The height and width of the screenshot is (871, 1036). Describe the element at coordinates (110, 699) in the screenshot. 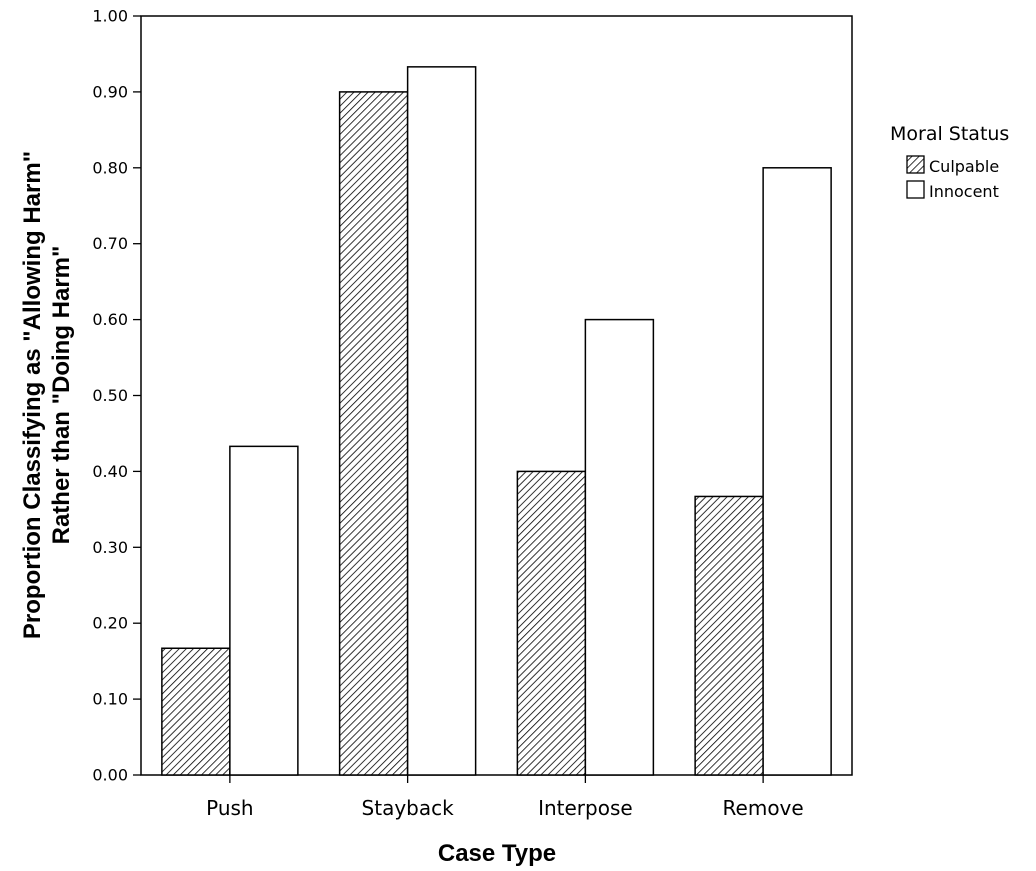

I see `y-tick-label: 0.10` at that location.